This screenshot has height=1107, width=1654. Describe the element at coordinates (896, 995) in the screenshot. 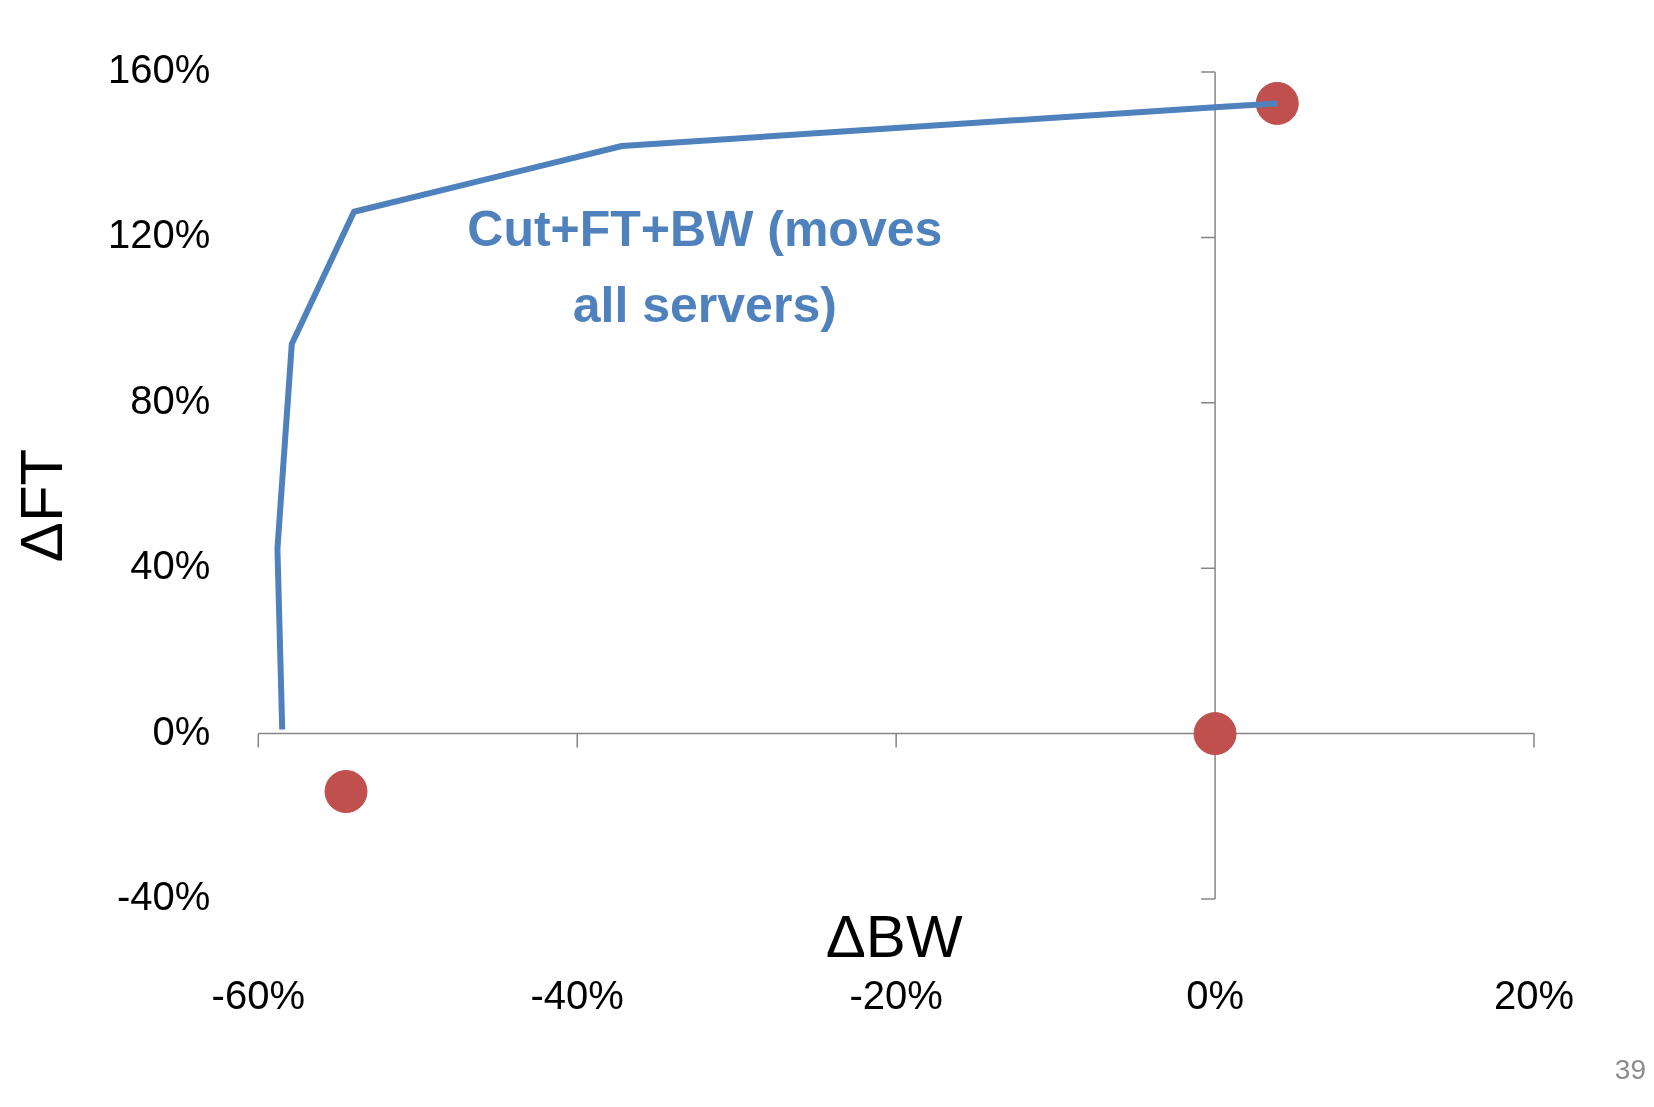

I see `x-tick-label: -20%` at that location.